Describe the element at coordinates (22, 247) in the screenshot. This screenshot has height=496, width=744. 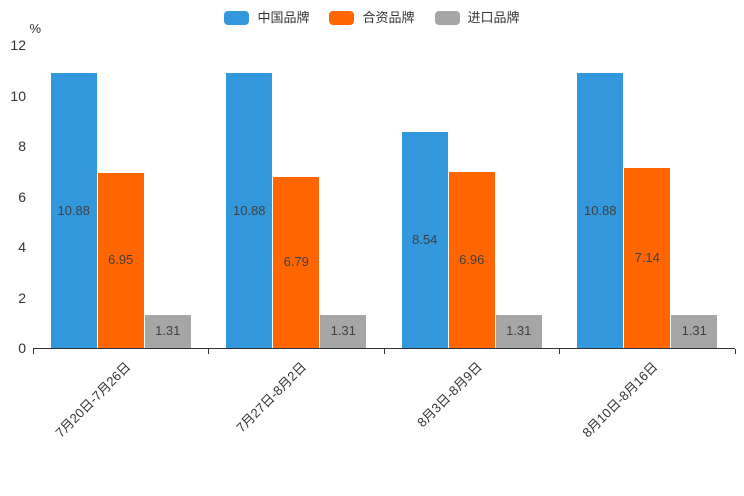
I see `y-tick-label: 4` at that location.